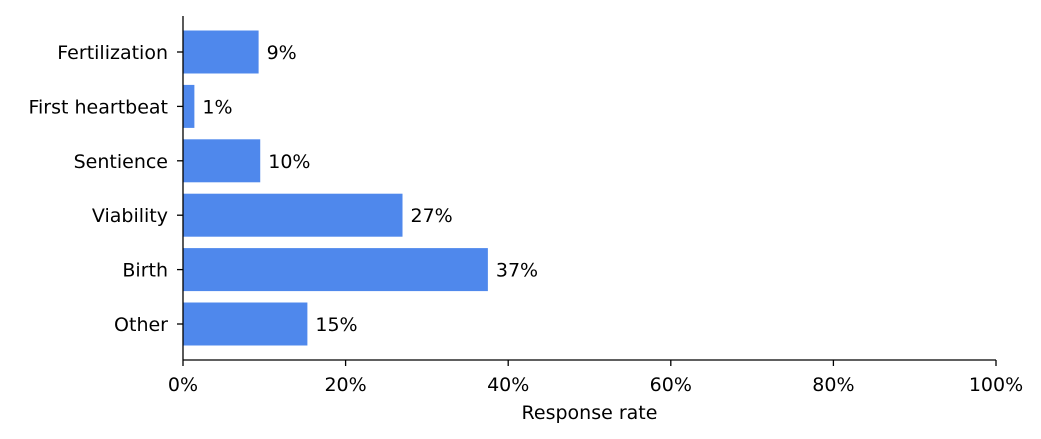 This screenshot has height=439, width=1041. What do you see at coordinates (345, 385) in the screenshot?
I see `x-tick-label-20: 20%` at bounding box center [345, 385].